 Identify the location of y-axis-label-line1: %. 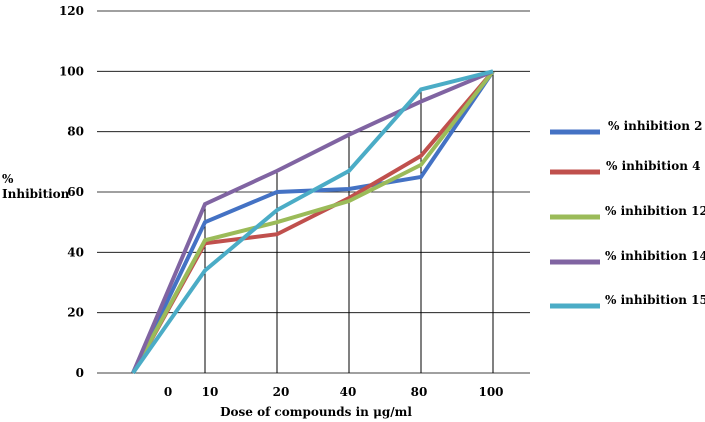
(8, 179).